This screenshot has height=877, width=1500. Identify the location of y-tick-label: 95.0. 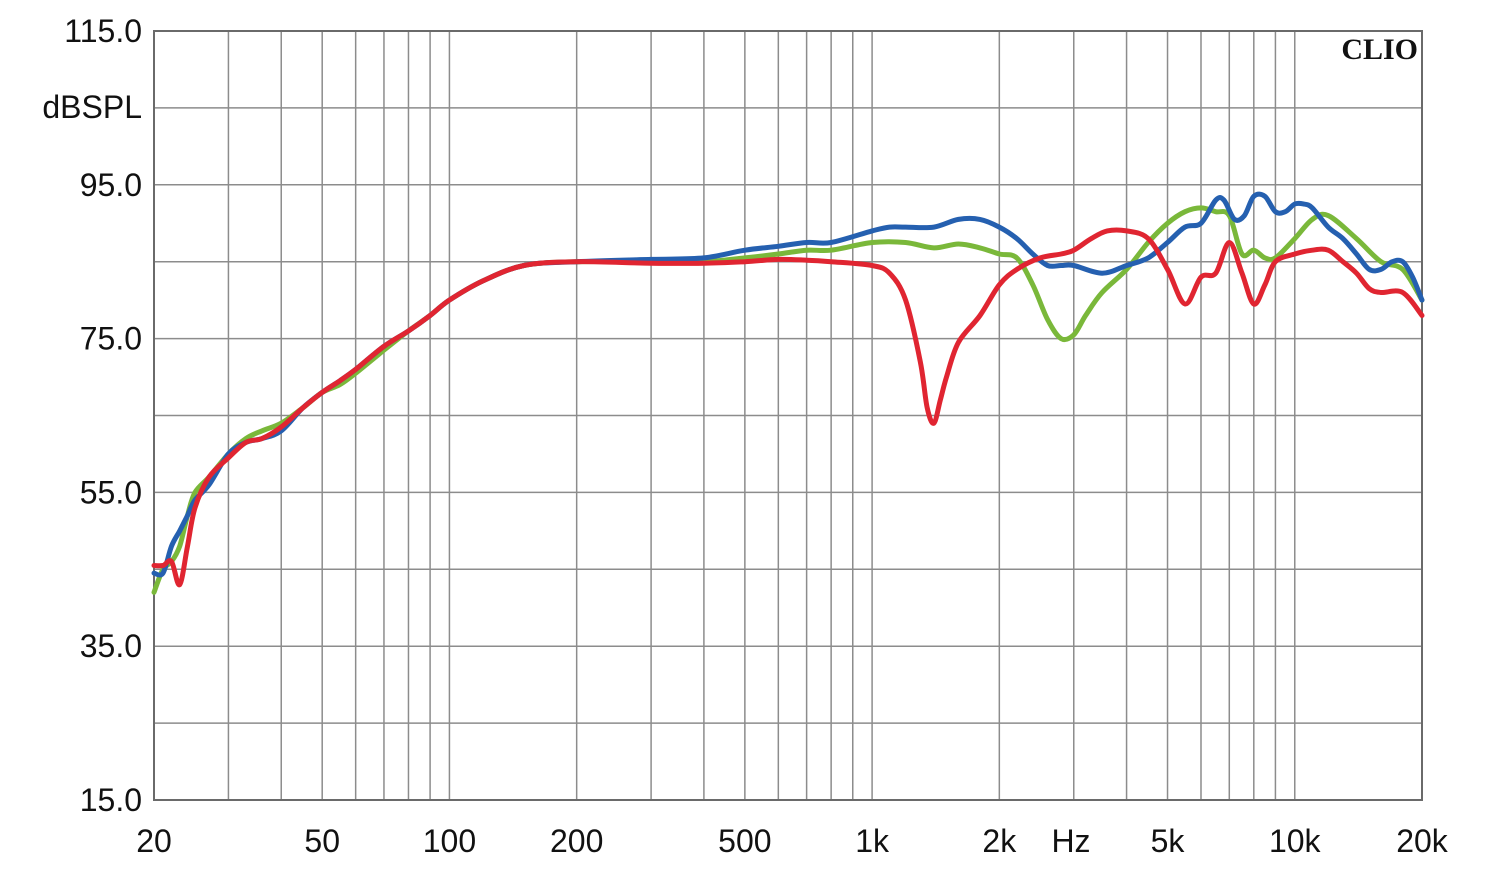
(111, 185).